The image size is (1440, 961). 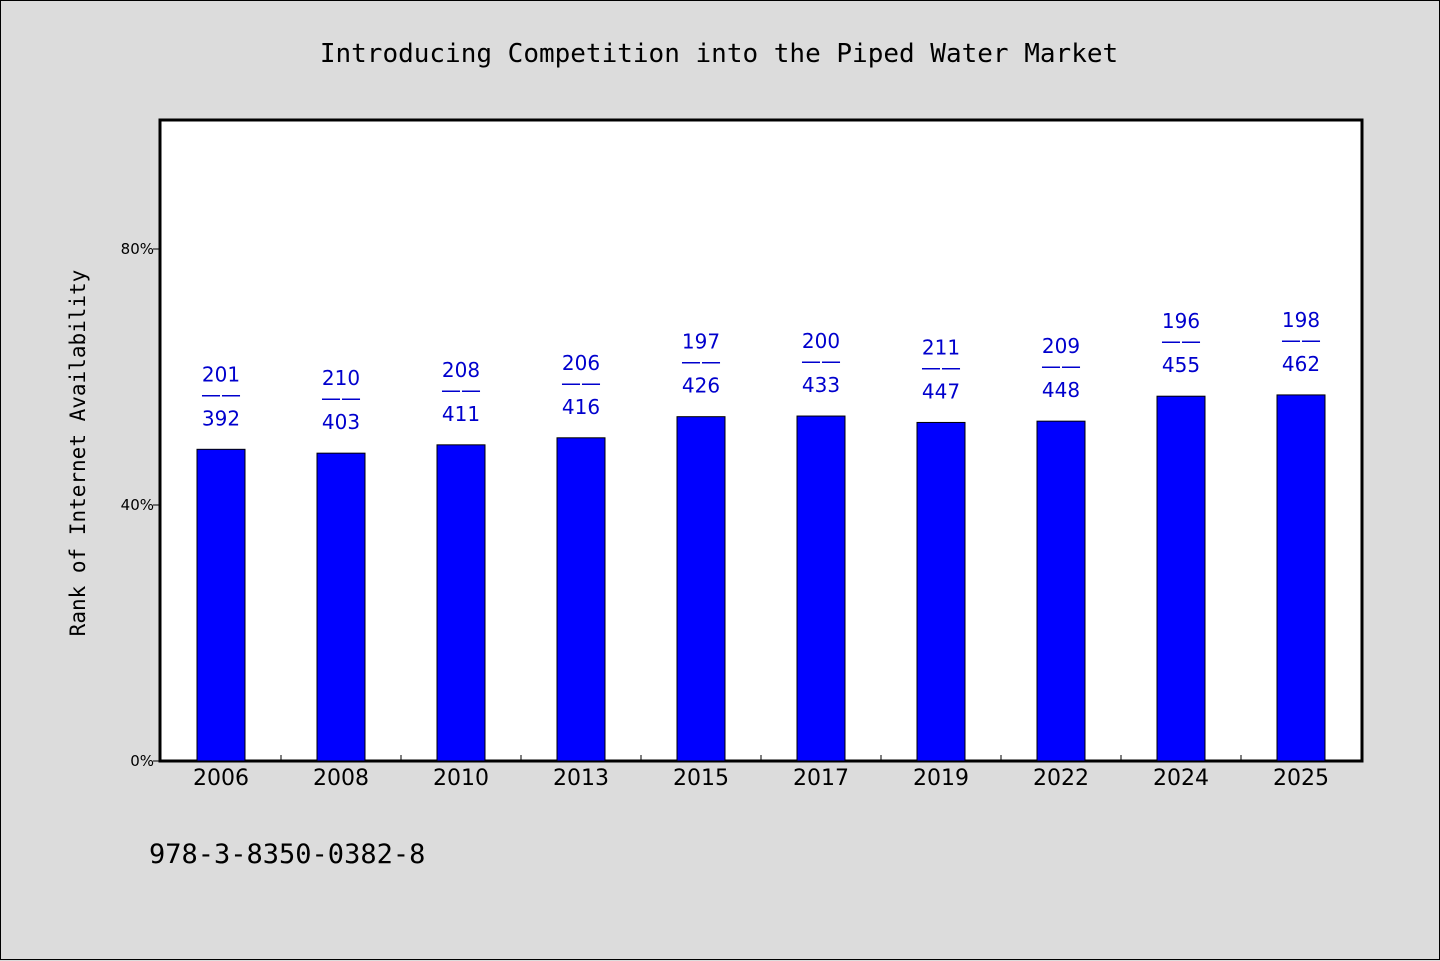 I want to click on bar-2008, so click(x=341, y=607).